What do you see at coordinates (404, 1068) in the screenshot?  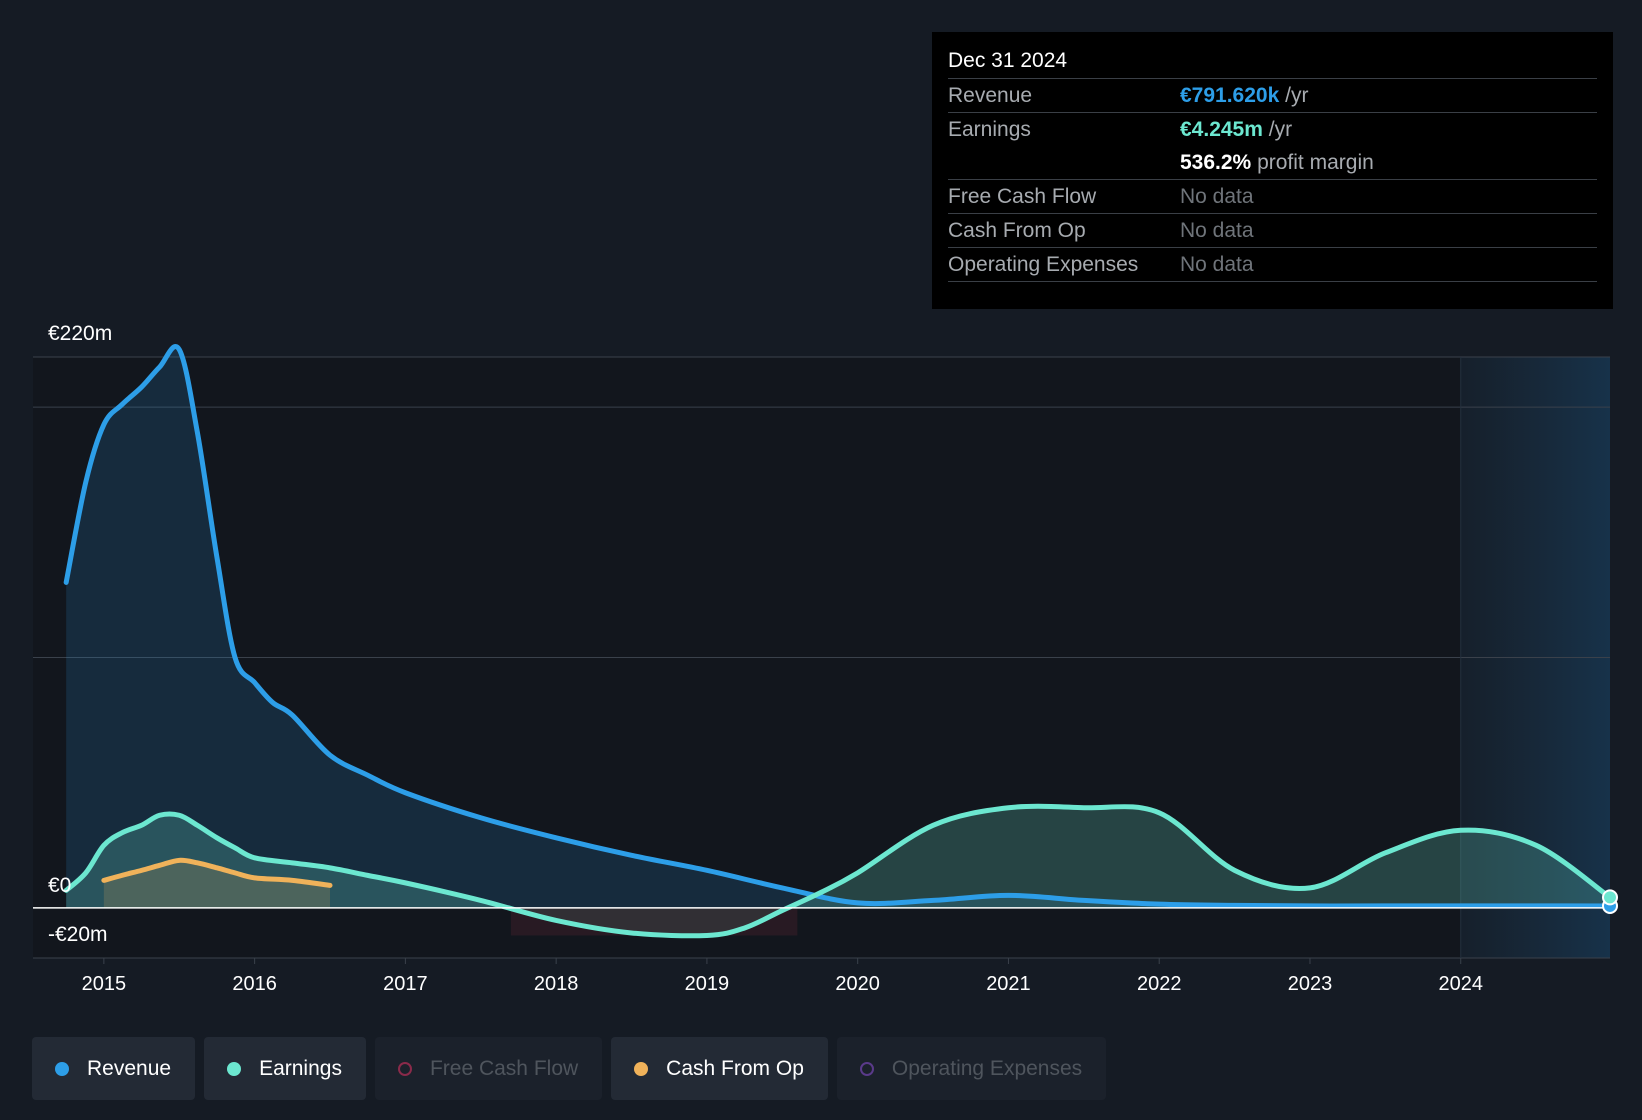 I see `free-cash-flow-dot-icon` at bounding box center [404, 1068].